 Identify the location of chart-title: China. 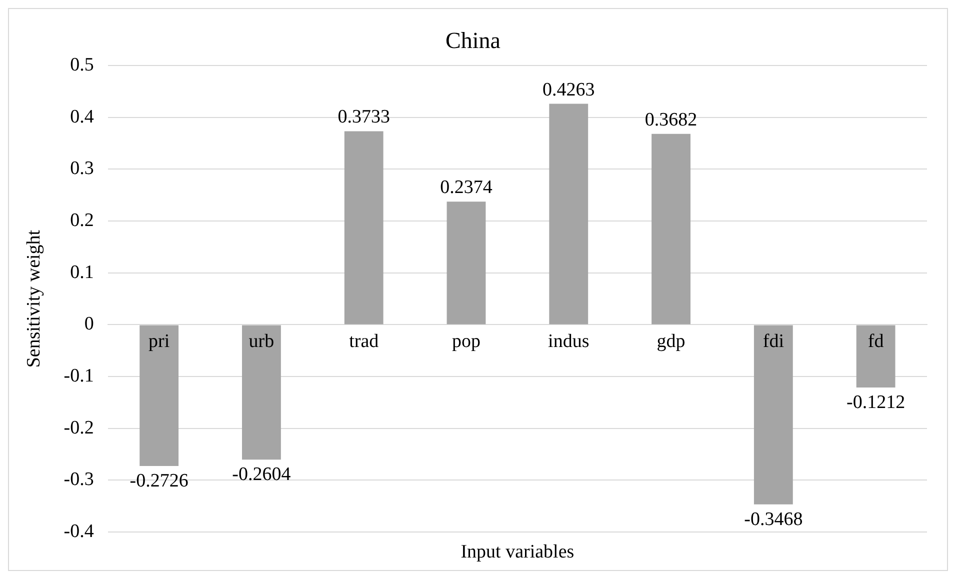
(473, 40).